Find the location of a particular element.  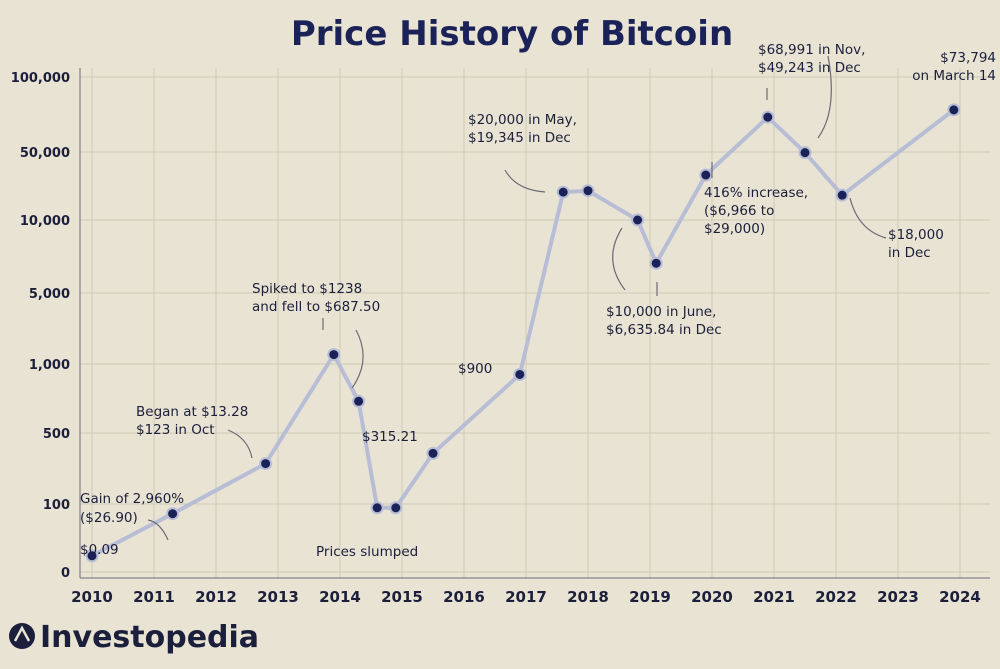

annotation-0-09: $0.09 is located at coordinates (99, 550).